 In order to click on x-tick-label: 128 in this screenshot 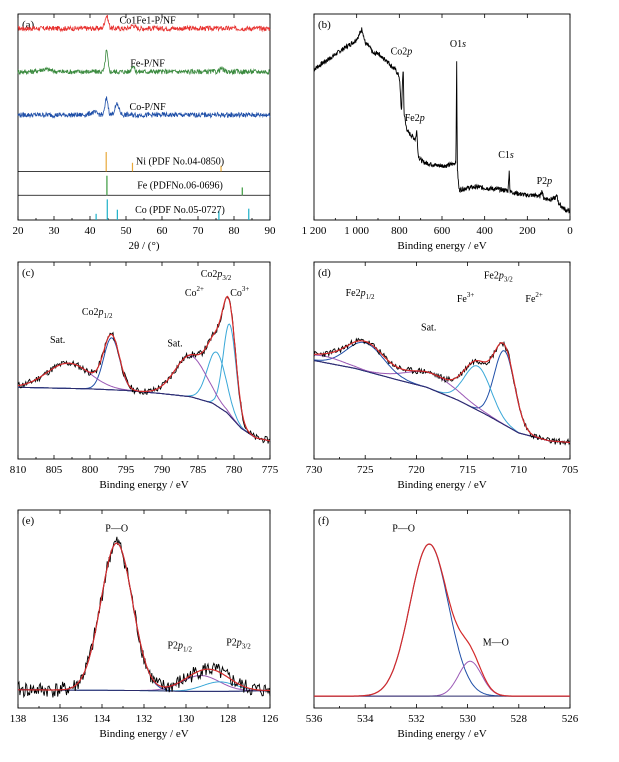, I will do `click(228, 719)`.